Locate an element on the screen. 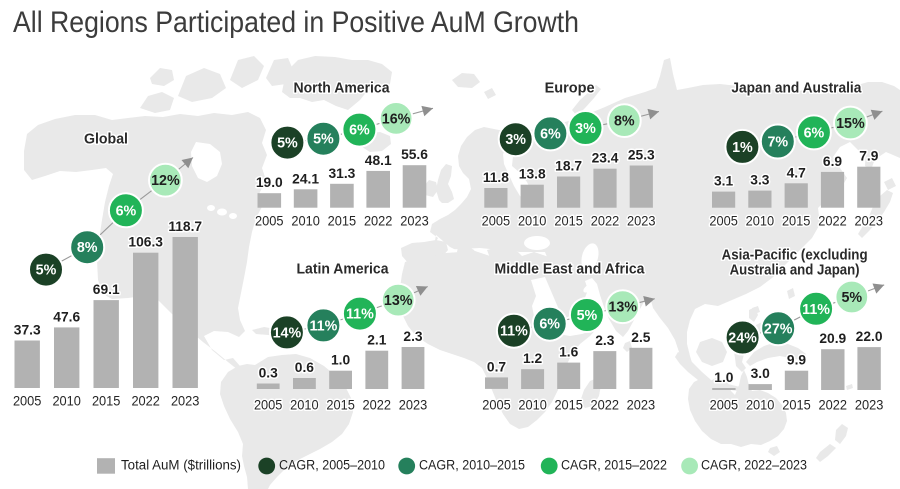 This screenshot has width=900, height=489. svg-text: 2.5 is located at coordinates (641, 337).